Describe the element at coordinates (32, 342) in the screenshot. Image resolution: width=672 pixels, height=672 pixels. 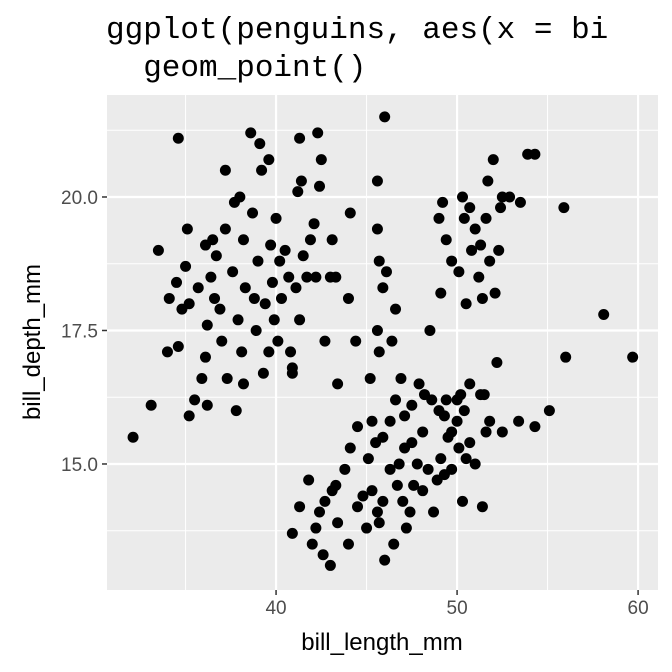
I see `y-axis-title: bill_depth_mm` at that location.